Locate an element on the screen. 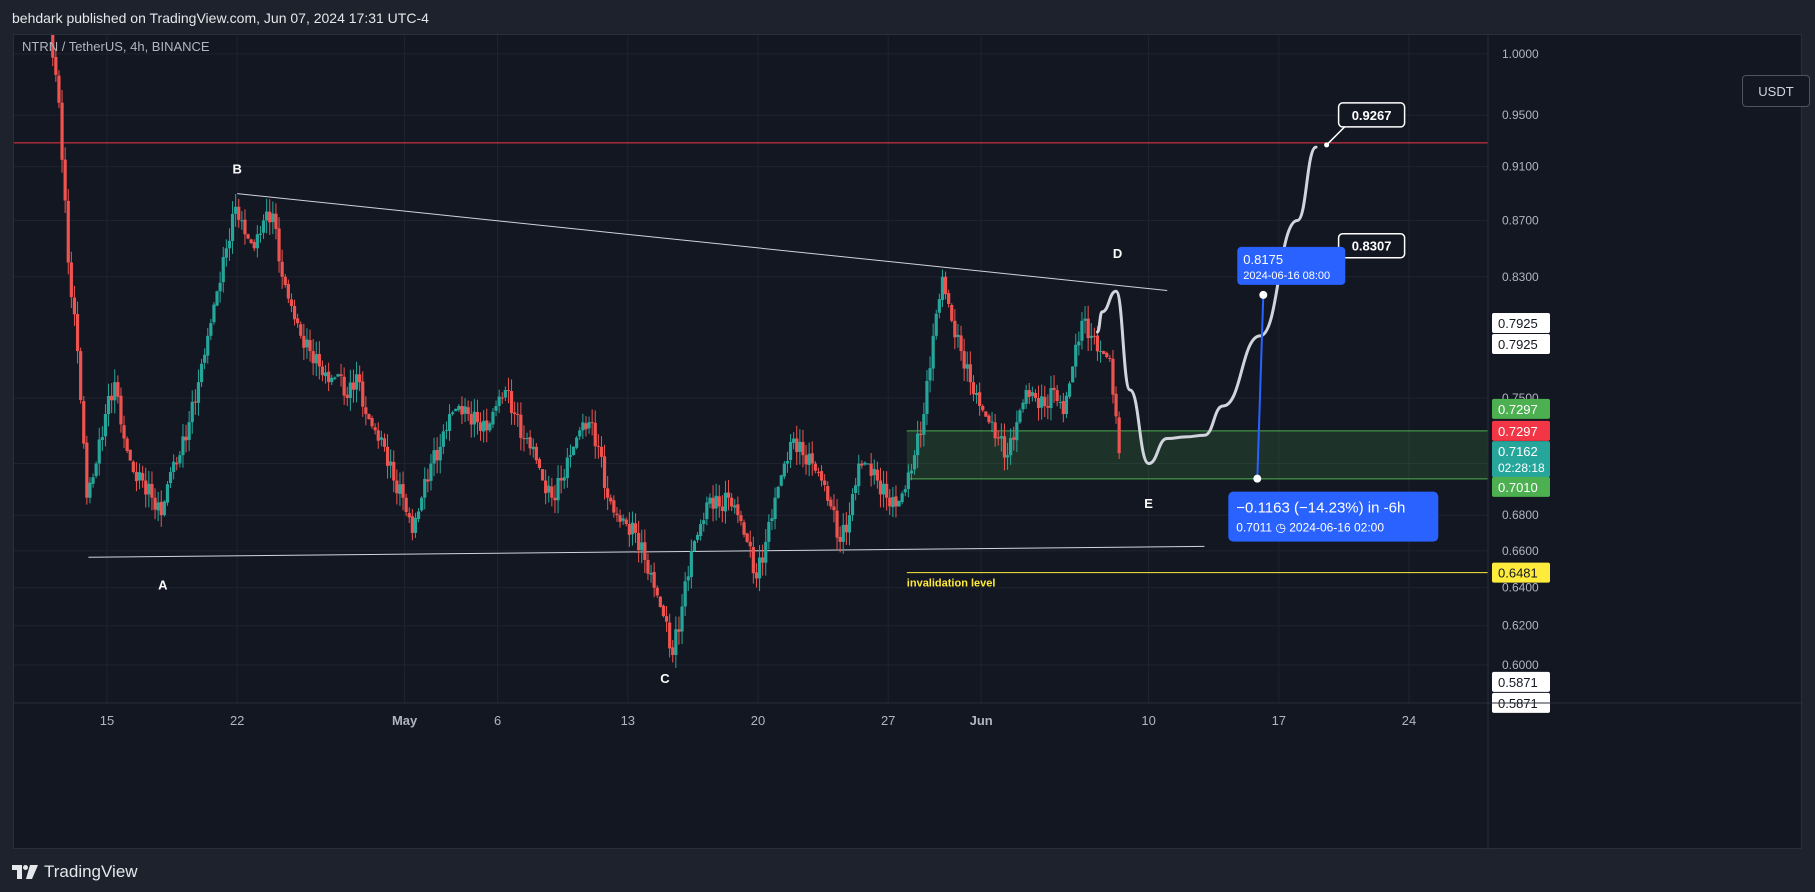  tradingview-logo: TradingView is located at coordinates (75, 872).